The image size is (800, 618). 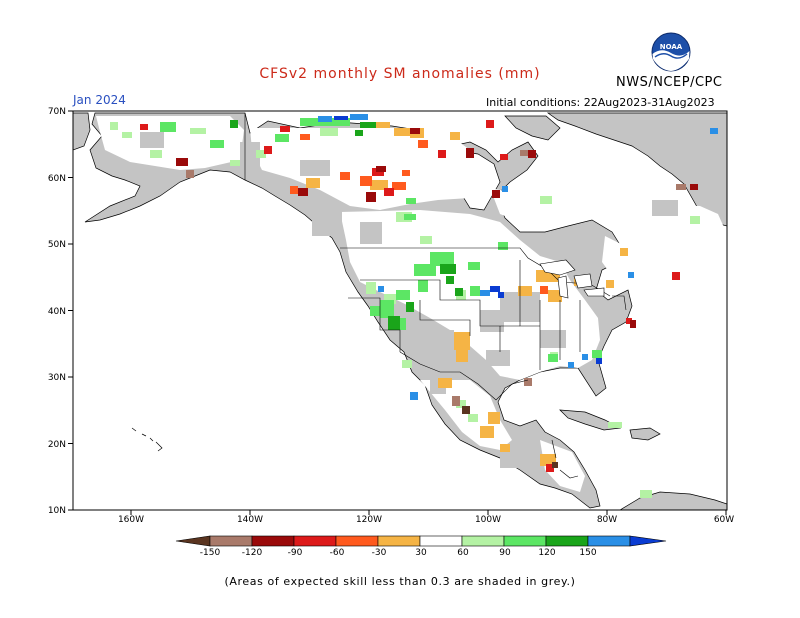 I want to click on map-title: CFSv2 monthly SM anomalies (mm), so click(x=400, y=74).